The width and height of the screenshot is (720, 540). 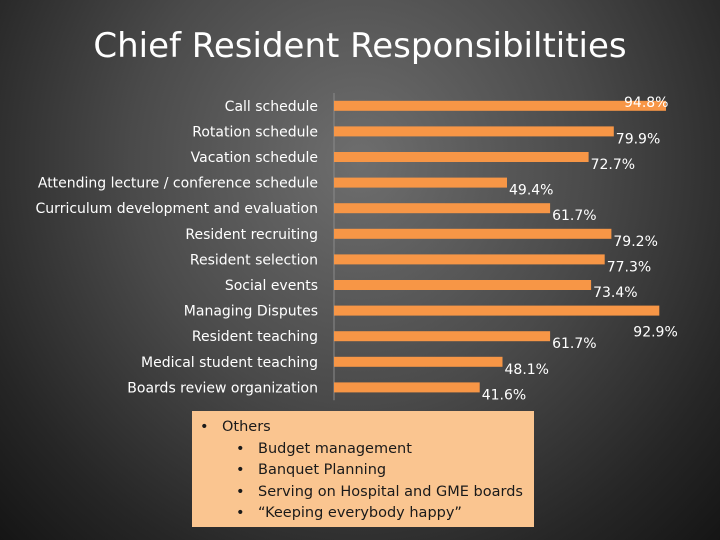 What do you see at coordinates (251, 235) in the screenshot?
I see `category-label: Resident recruiting` at bounding box center [251, 235].